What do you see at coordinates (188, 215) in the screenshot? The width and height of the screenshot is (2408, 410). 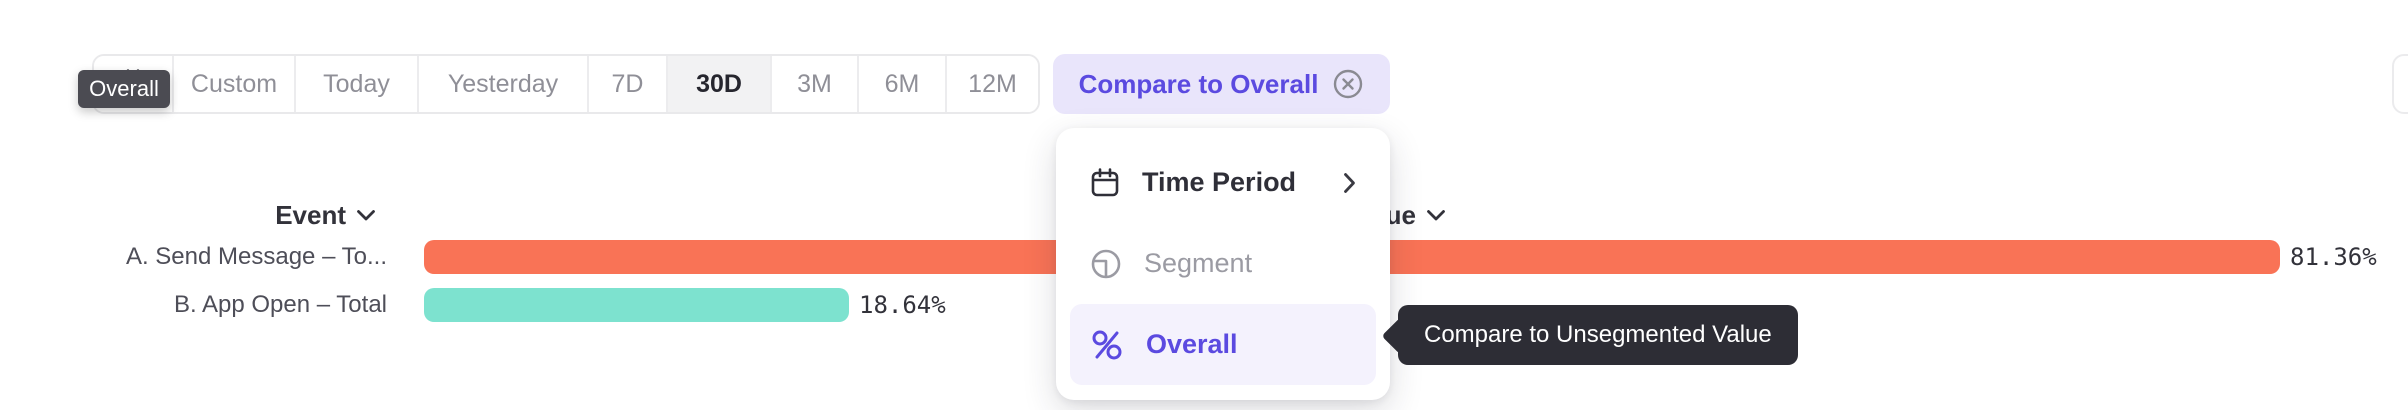 I see `event-column-header: Event` at bounding box center [188, 215].